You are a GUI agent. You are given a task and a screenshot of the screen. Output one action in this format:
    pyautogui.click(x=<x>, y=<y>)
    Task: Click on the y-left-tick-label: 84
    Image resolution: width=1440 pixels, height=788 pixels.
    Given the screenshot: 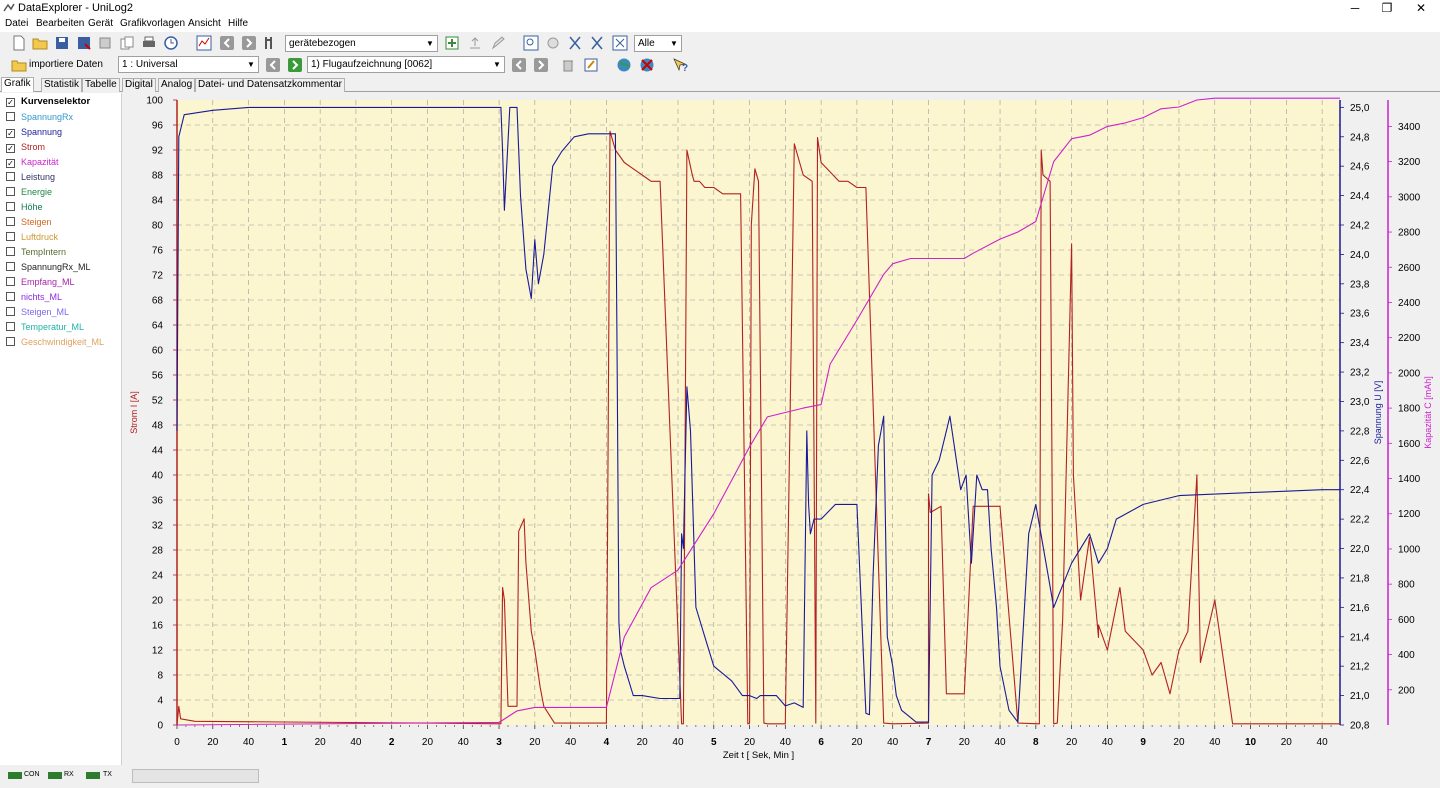 What is the action you would take?
    pyautogui.click(x=158, y=201)
    